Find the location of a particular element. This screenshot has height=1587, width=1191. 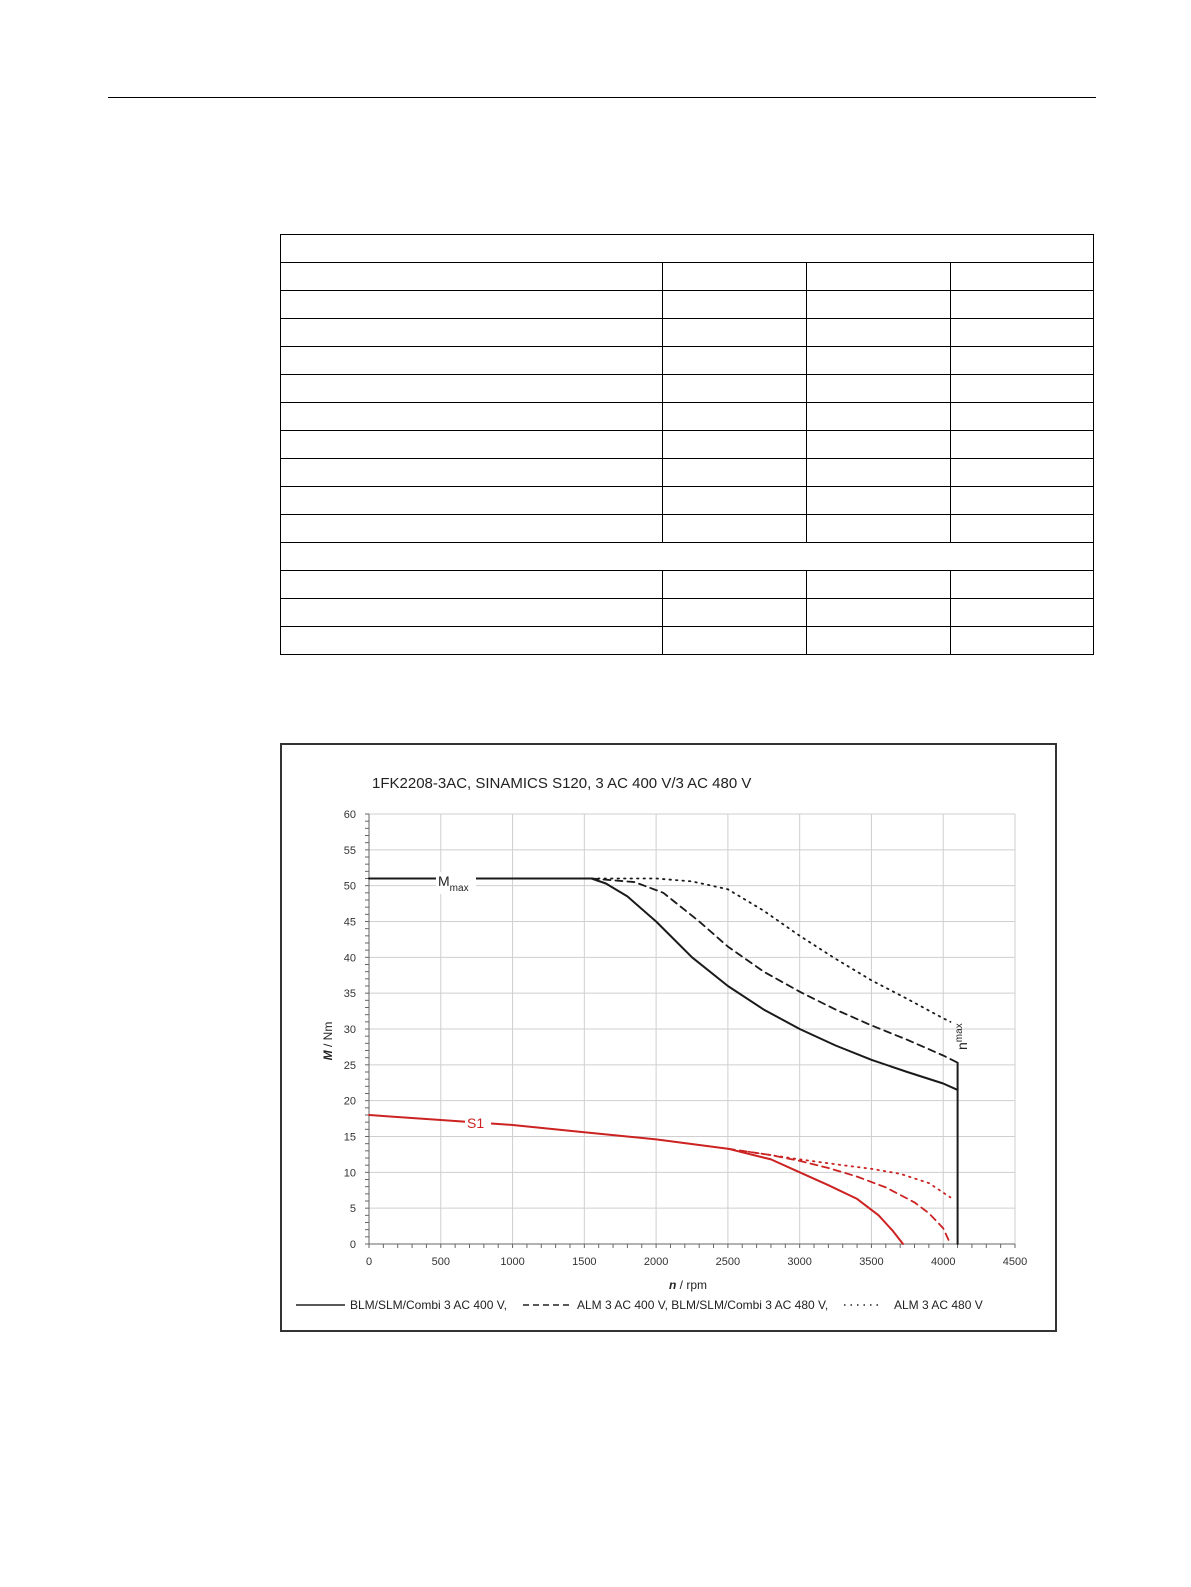

y-tick-label: 15 is located at coordinates (350, 1138).